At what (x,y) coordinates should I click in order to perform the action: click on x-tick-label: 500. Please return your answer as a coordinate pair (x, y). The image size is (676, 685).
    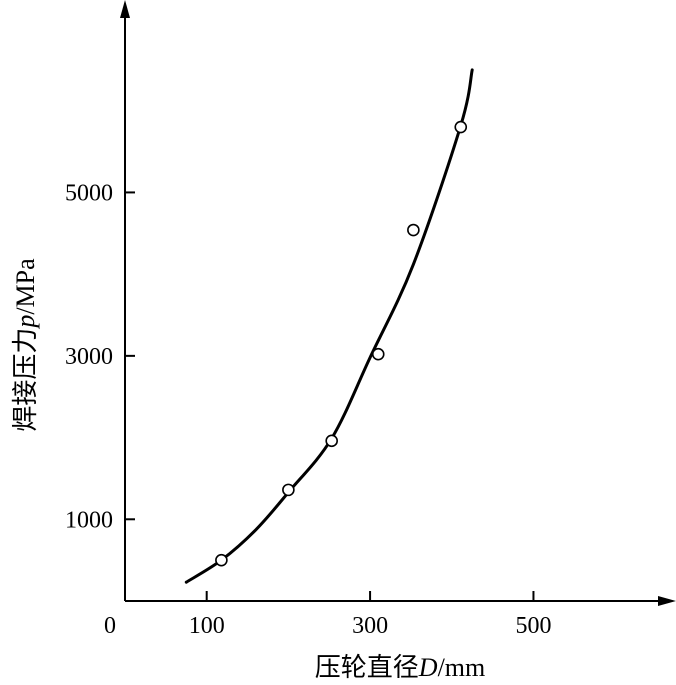
    Looking at the image, I should click on (533, 626).